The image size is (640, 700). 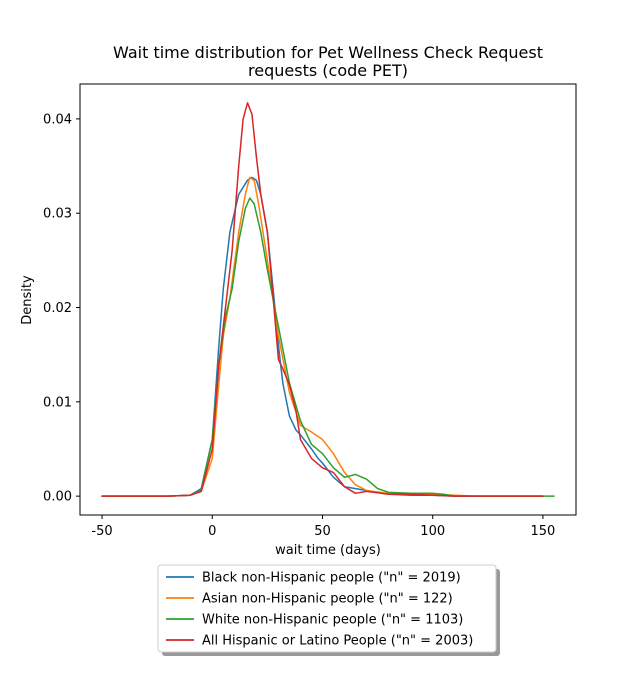 I want to click on y-axis-ticks: 0.00 0.01 0.02 0.03 0.04, so click(x=61, y=308).